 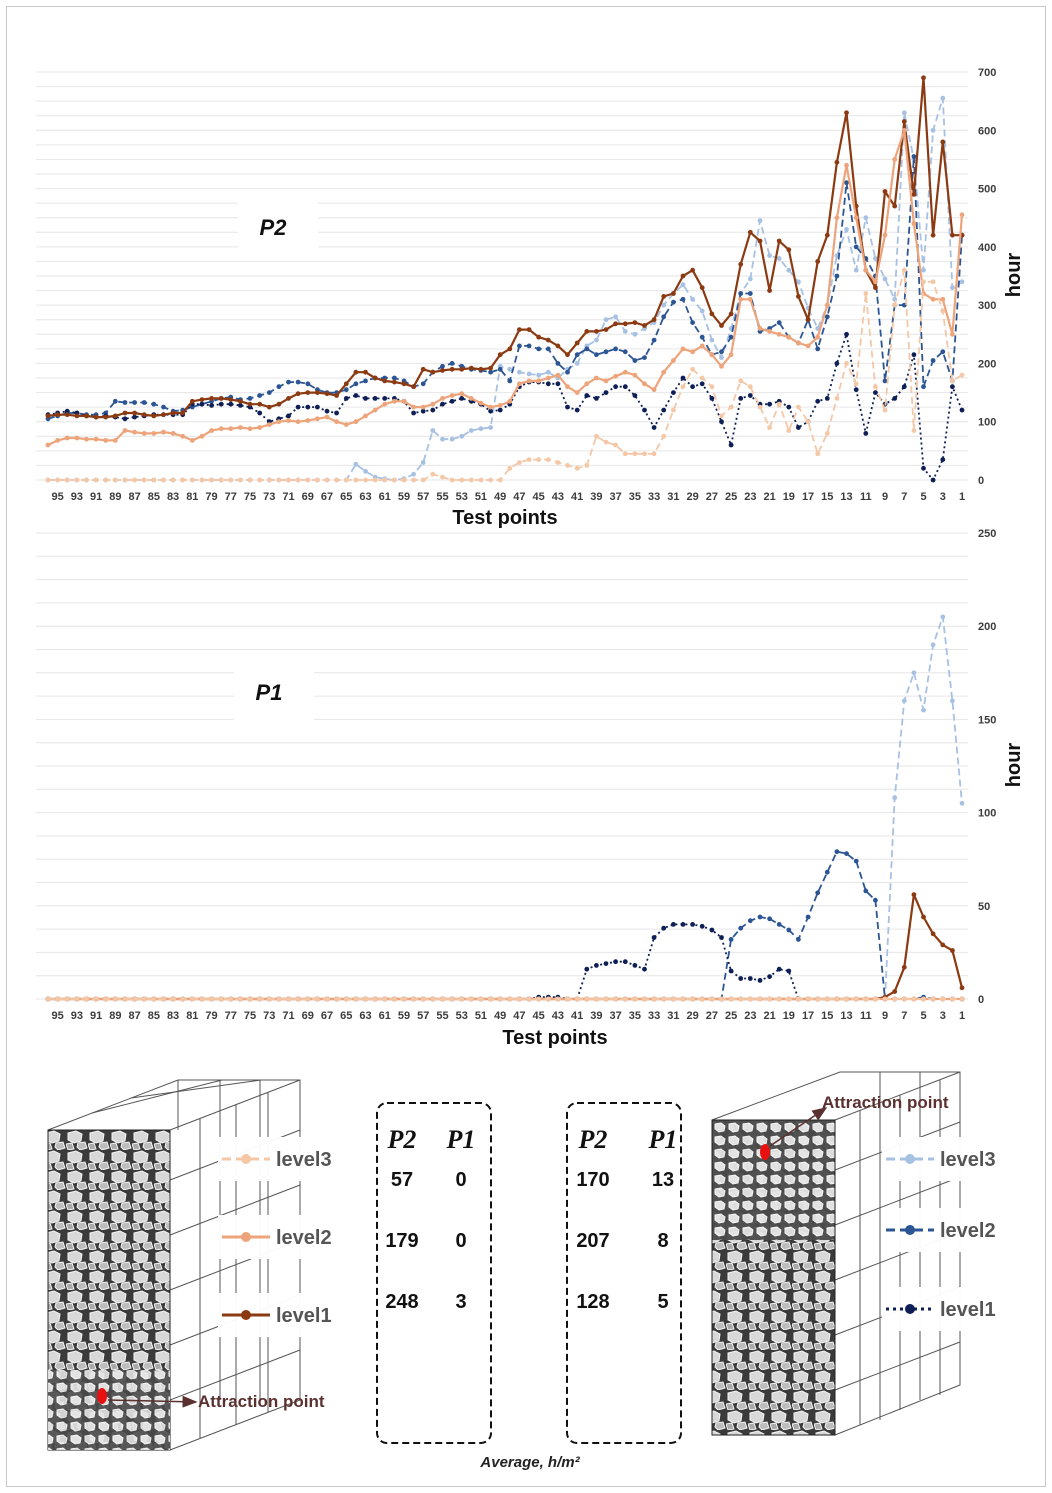 I want to click on table-cell: 0, so click(x=460, y=1180).